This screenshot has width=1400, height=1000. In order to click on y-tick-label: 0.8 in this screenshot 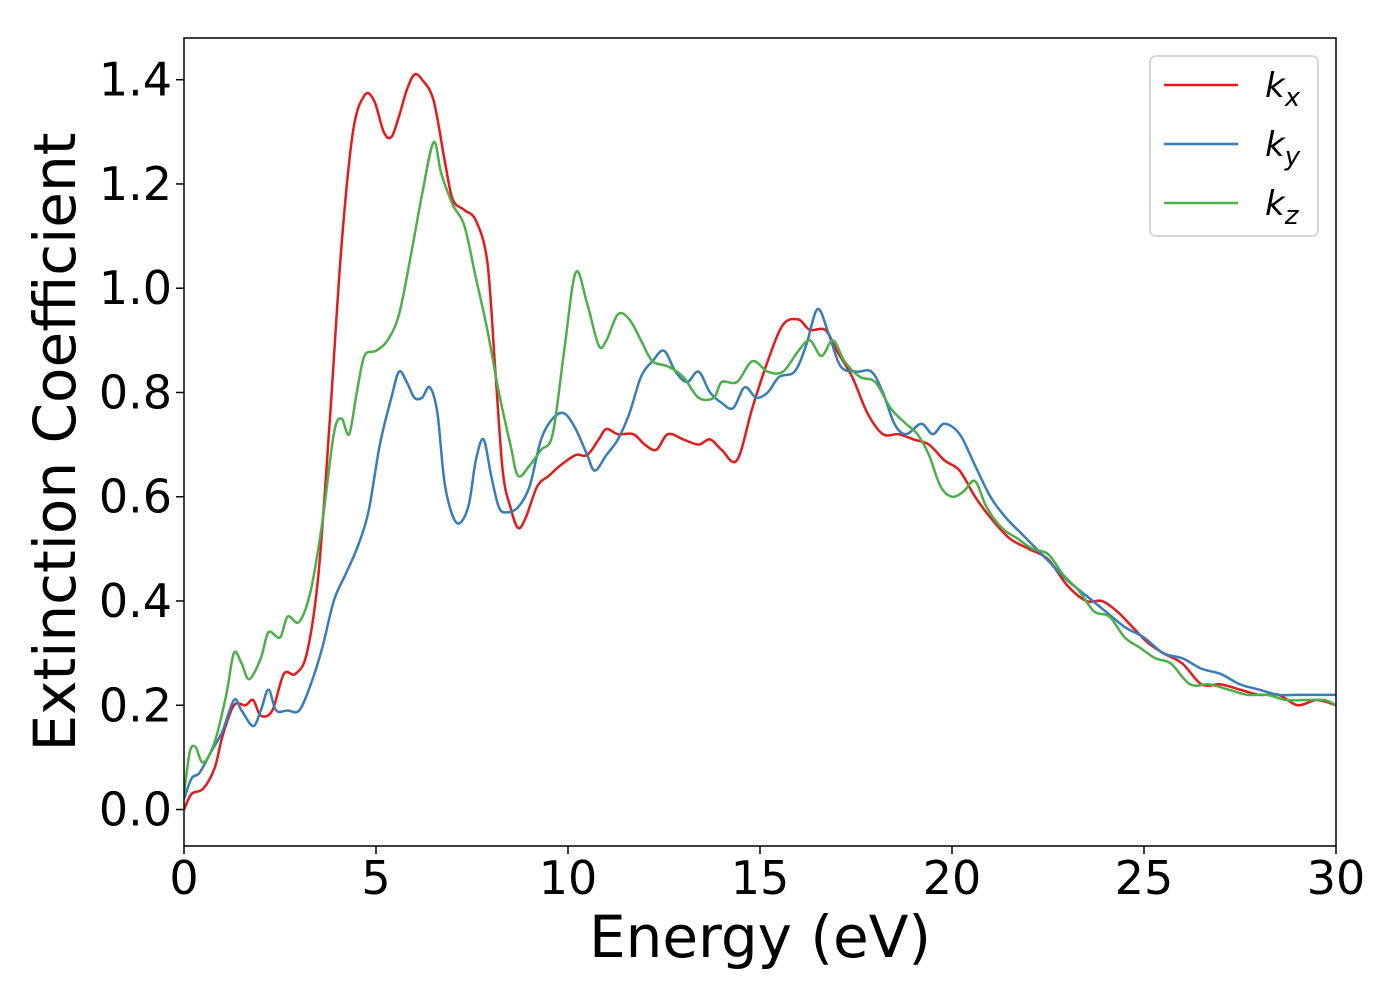, I will do `click(135, 392)`.